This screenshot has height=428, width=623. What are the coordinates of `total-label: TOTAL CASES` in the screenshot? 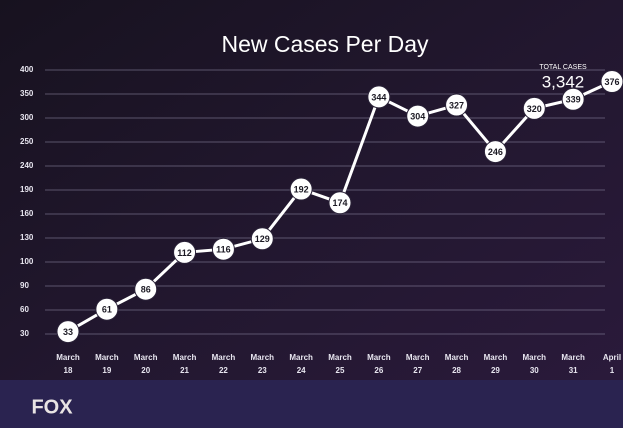 It's located at (563, 67).